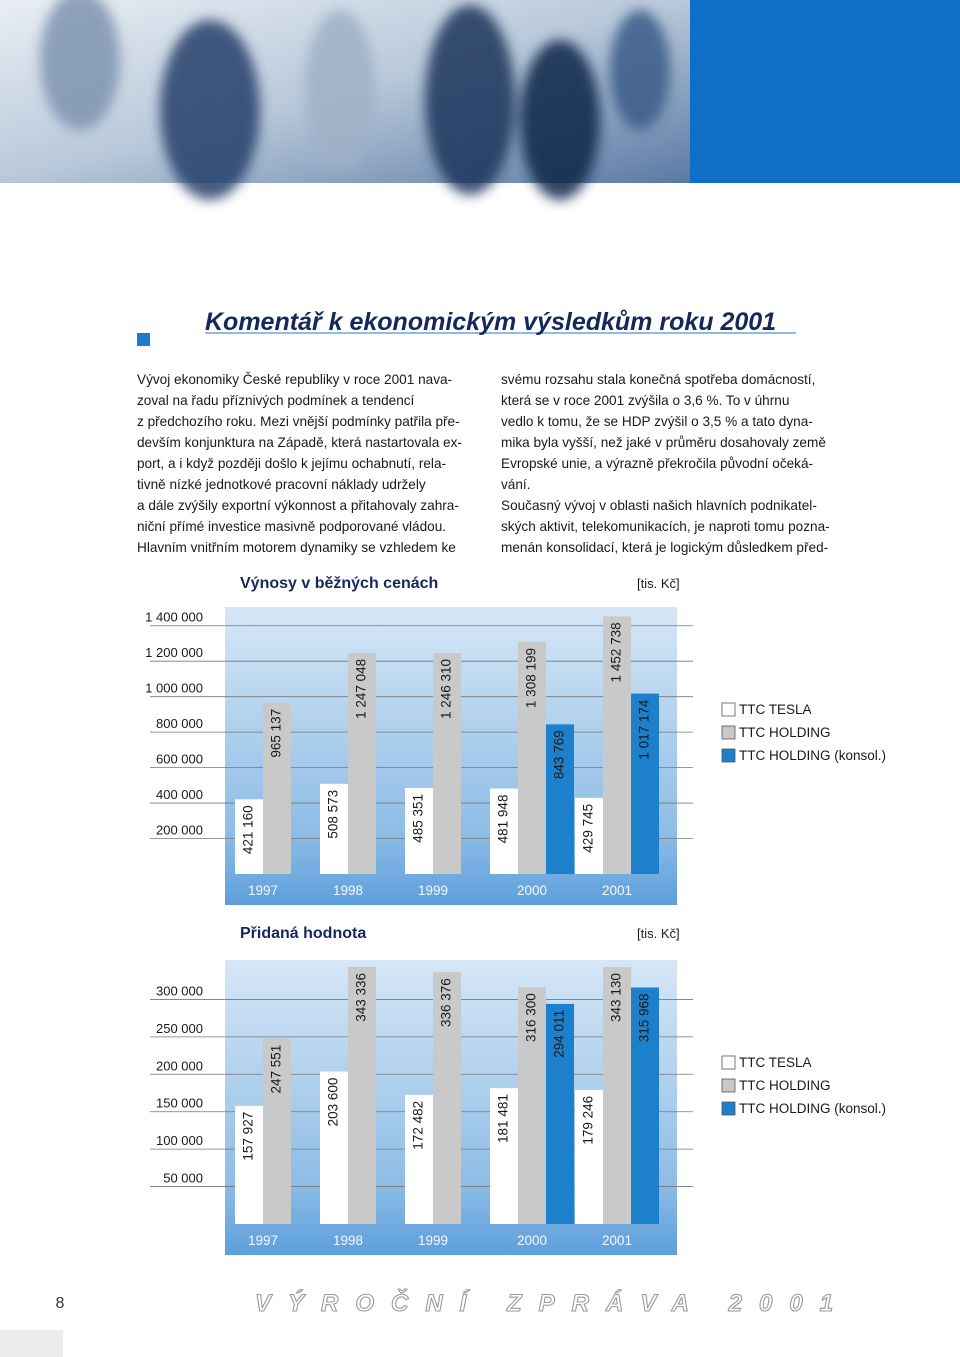 This screenshot has width=960, height=1357. What do you see at coordinates (179, 759) in the screenshot?
I see `y-tick-label: 600 000` at bounding box center [179, 759].